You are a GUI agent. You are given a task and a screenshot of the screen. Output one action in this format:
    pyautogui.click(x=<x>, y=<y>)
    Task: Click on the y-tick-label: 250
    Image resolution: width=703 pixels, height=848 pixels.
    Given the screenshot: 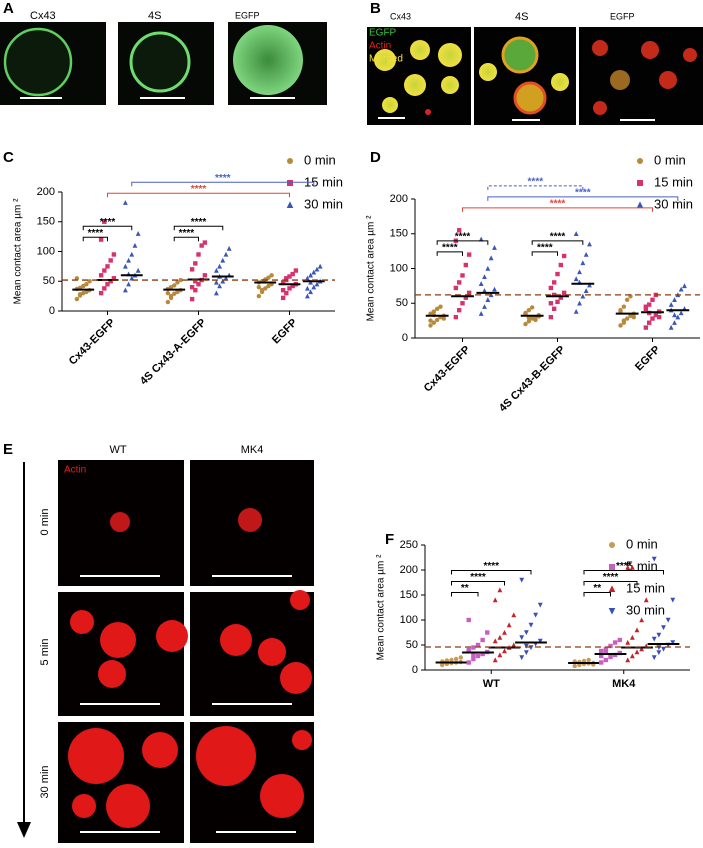 What is the action you would take?
    pyautogui.click(x=409, y=545)
    